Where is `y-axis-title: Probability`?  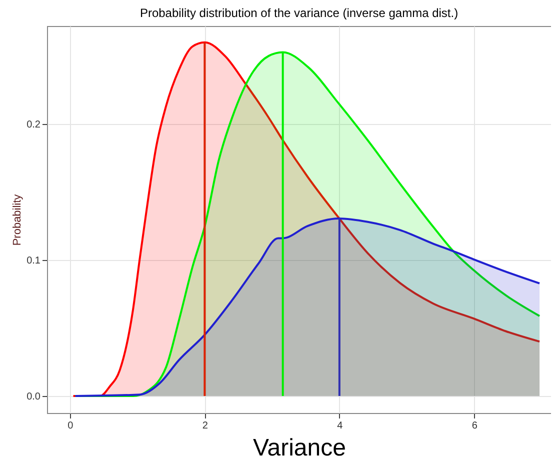 y-axis-title: Probability is located at coordinates (18, 220).